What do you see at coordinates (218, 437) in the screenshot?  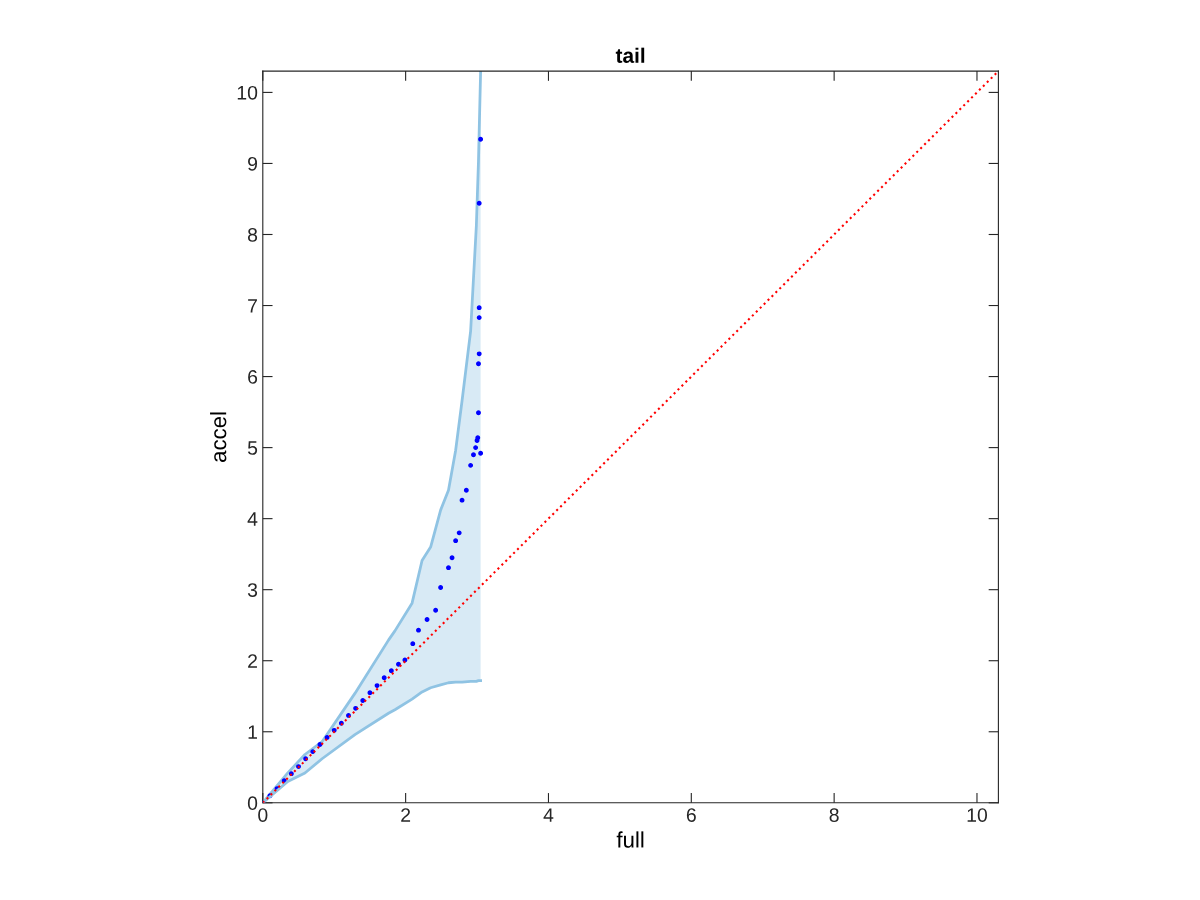 I see `y-axis-title: accel` at bounding box center [218, 437].